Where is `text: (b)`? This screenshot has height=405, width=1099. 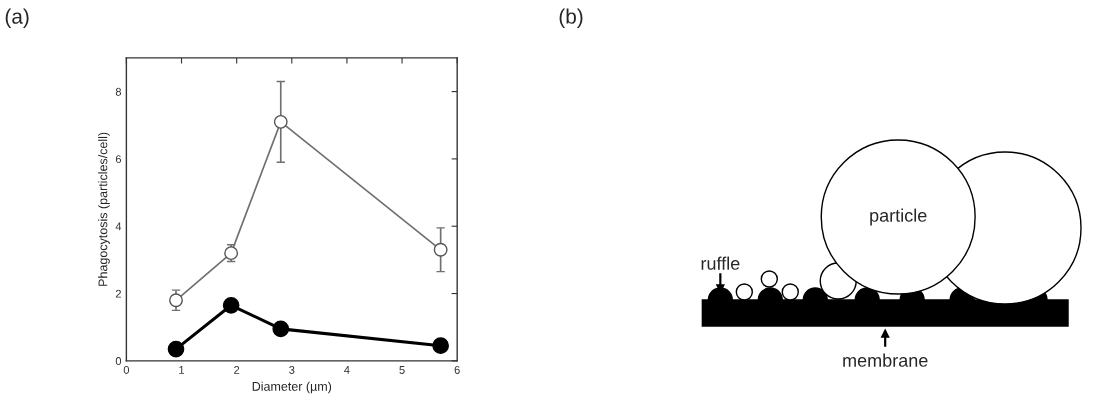 text: (b) is located at coordinates (571, 18).